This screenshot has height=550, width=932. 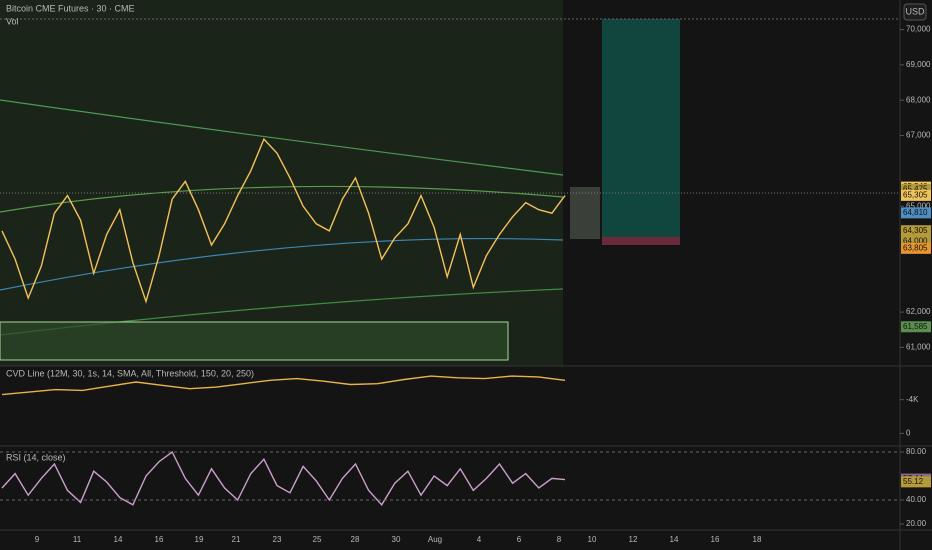 I want to click on price-badge-label: 63,805, so click(x=915, y=247).